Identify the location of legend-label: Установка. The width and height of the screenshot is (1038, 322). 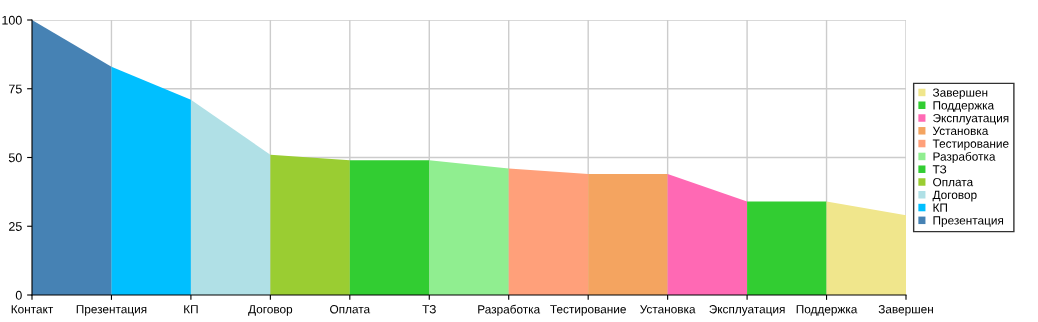
(960, 131).